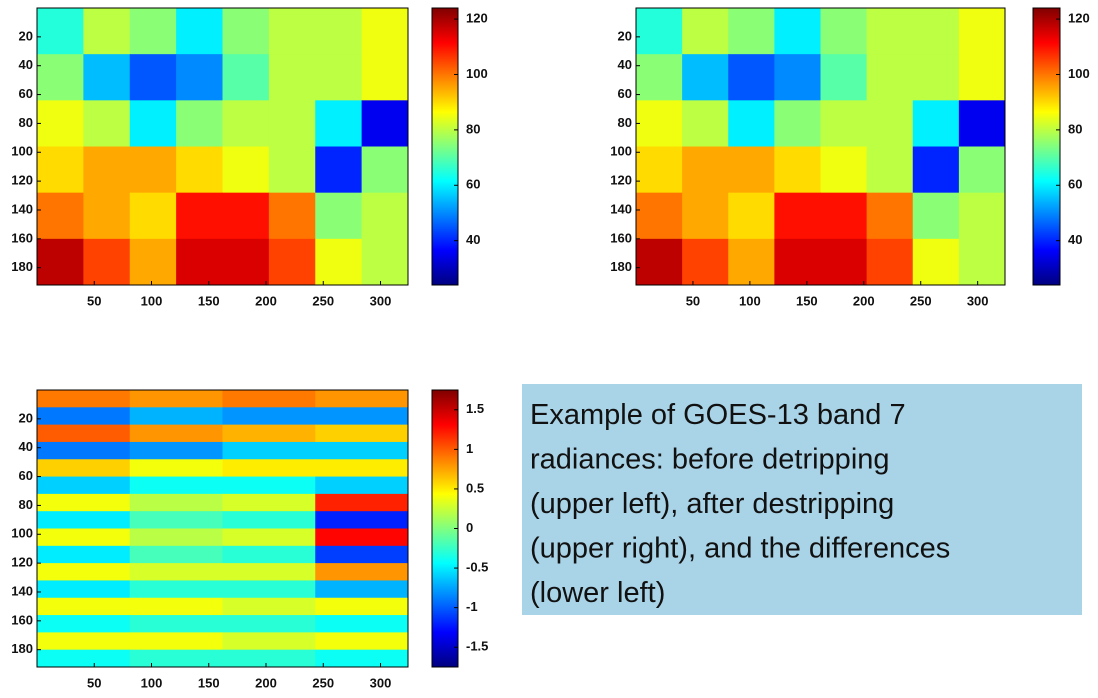 The width and height of the screenshot is (1098, 698). What do you see at coordinates (469, 448) in the screenshot?
I see `colorbar-tick-label: 1` at bounding box center [469, 448].